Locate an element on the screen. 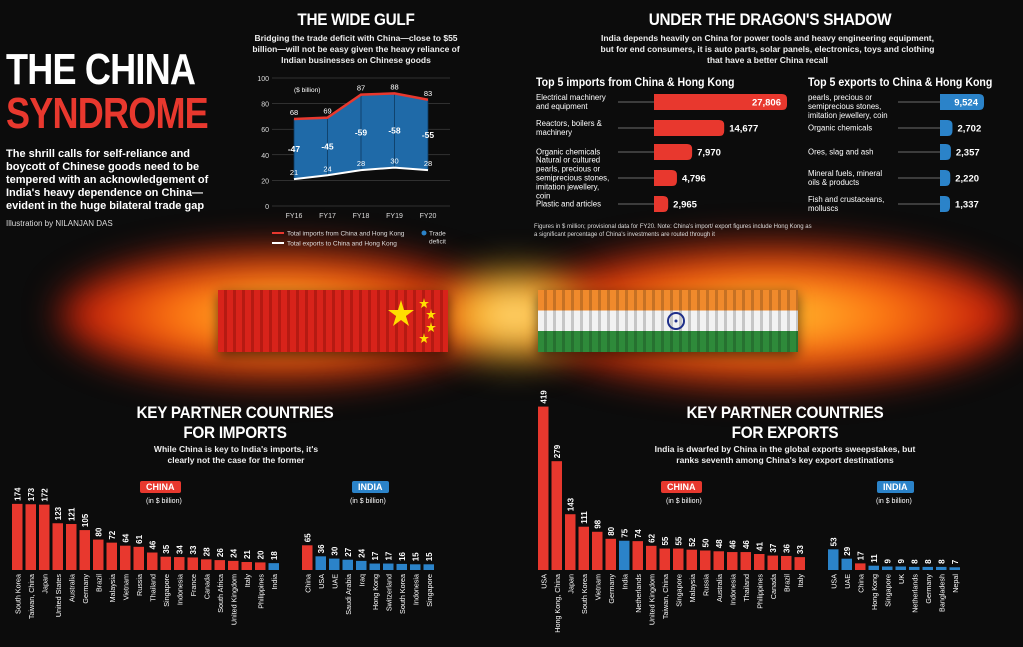  category-label: UAE is located at coordinates (847, 581).